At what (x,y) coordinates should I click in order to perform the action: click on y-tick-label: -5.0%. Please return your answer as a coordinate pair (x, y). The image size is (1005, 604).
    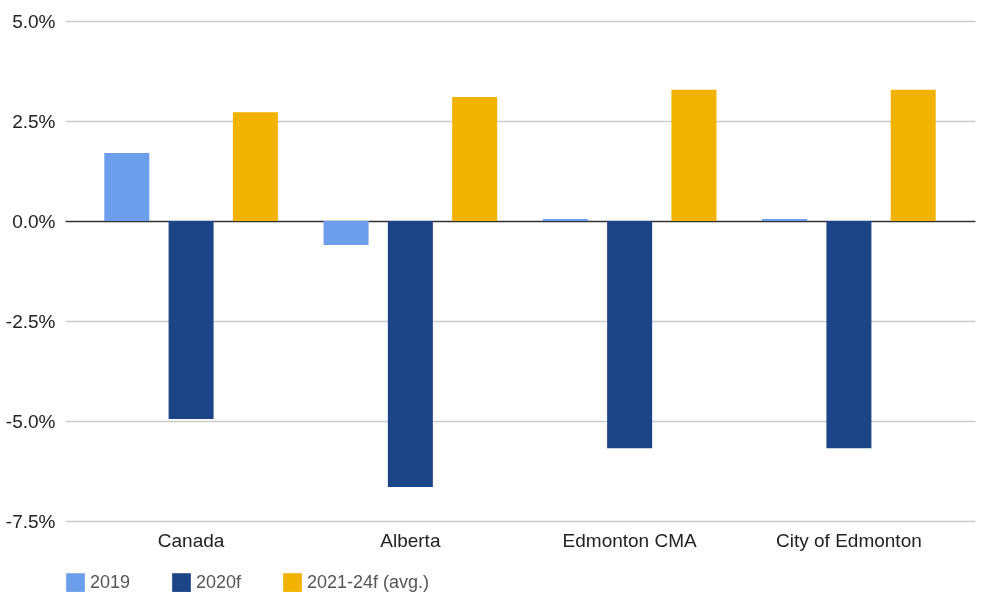
    Looking at the image, I should click on (30, 421).